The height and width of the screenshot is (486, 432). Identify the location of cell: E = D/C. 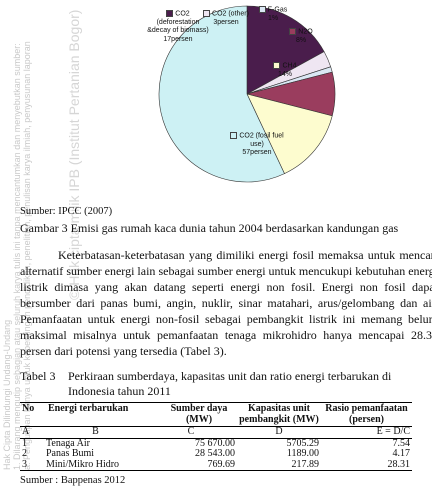
(393, 431).